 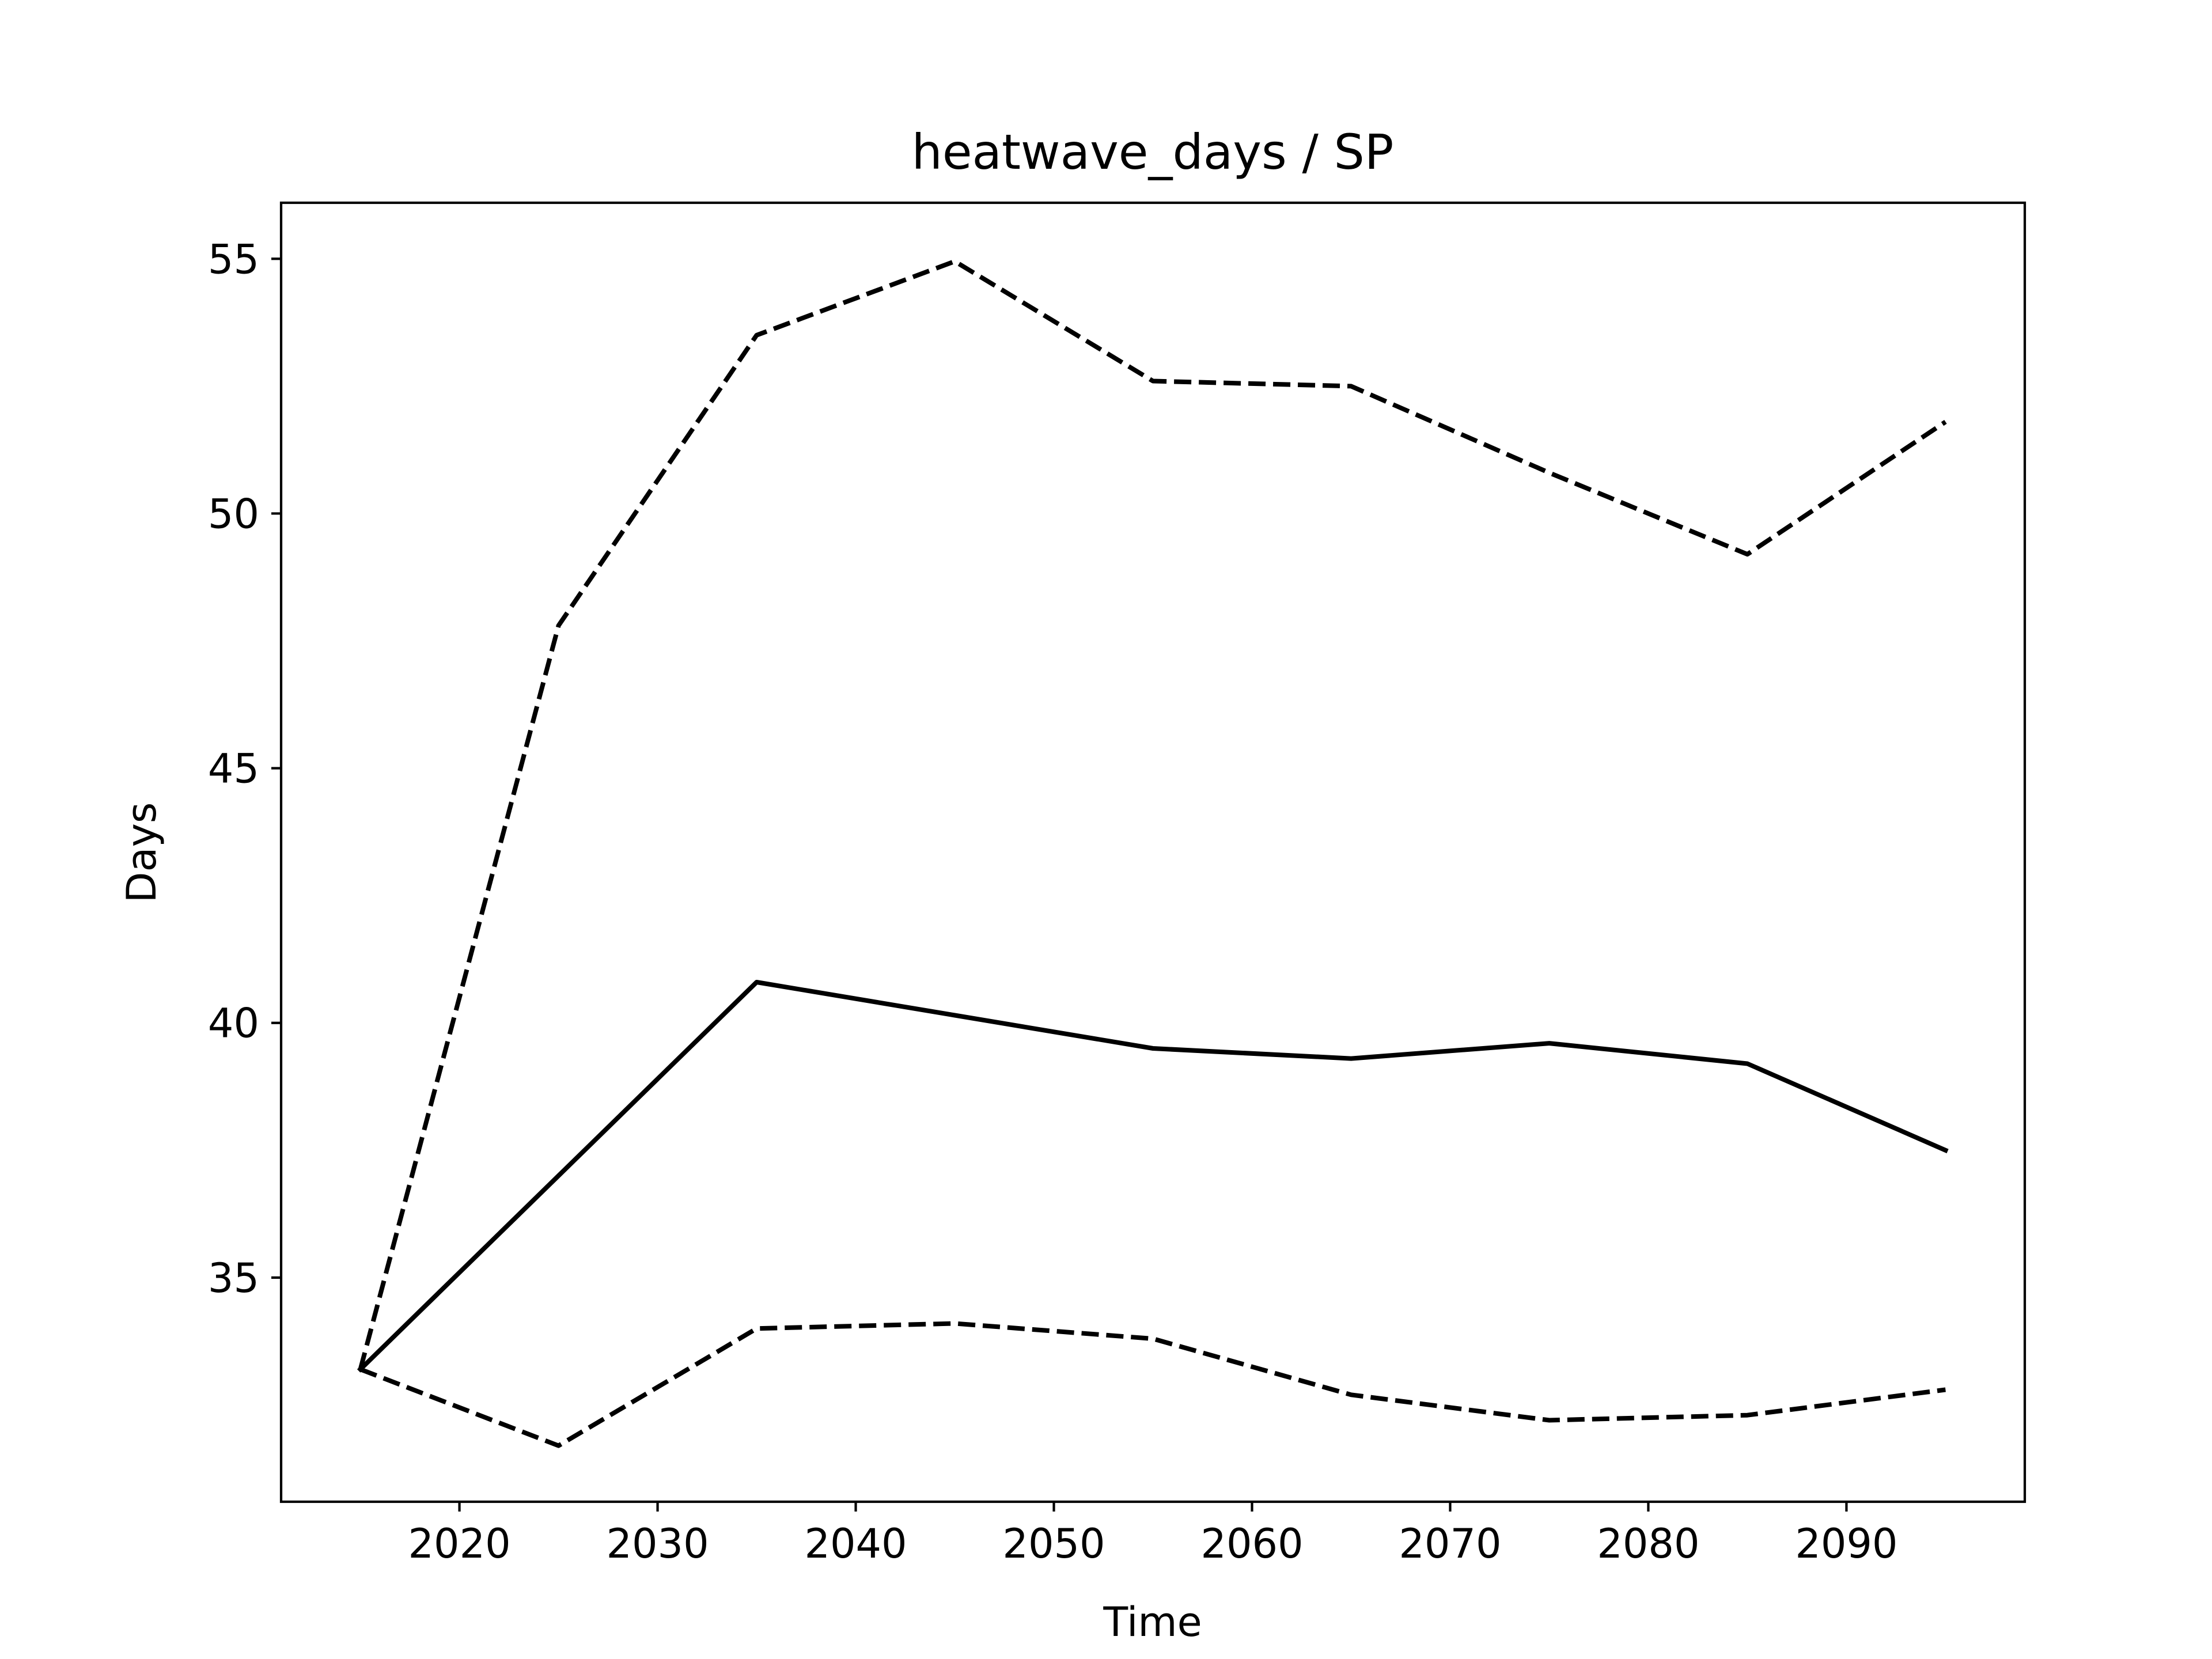 I want to click on x-tick-label: 2040, so click(x=855, y=1543).